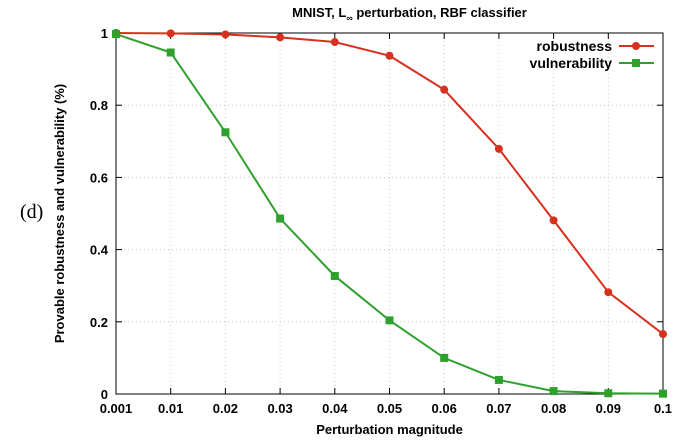  What do you see at coordinates (104, 33) in the screenshot?
I see `y-tick-label: 1` at bounding box center [104, 33].